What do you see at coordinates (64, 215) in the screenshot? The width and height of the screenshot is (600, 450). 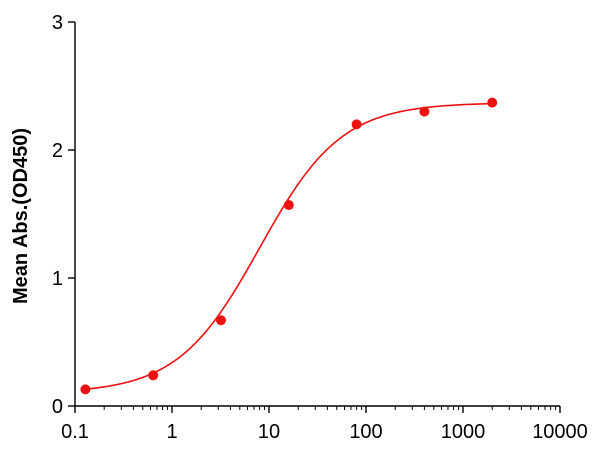 I see `y-axis: 0 1 2 3` at bounding box center [64, 215].